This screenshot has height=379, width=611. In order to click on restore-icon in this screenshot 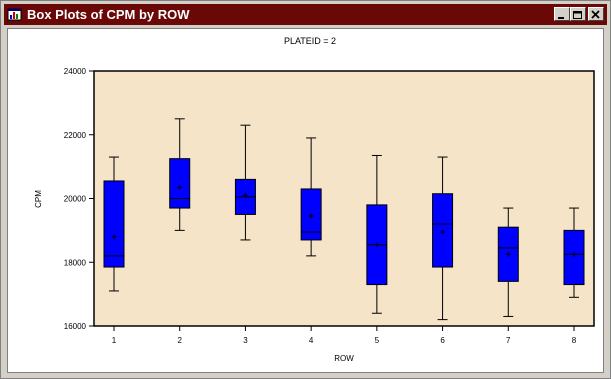, I will do `click(577, 15)`.